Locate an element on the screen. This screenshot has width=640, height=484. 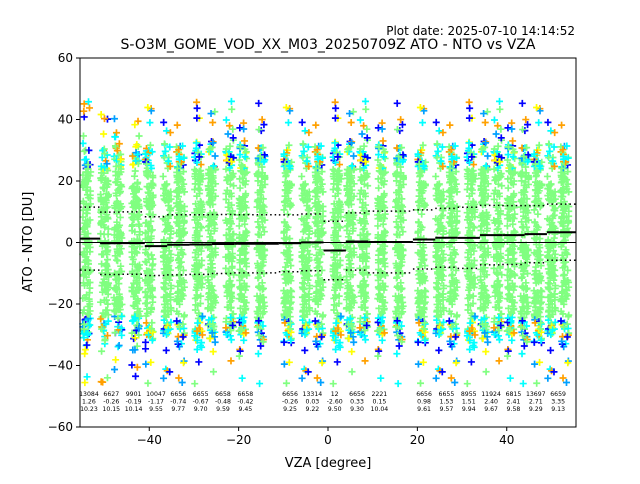
bin-stat-label: 6627 is located at coordinates (111, 394).